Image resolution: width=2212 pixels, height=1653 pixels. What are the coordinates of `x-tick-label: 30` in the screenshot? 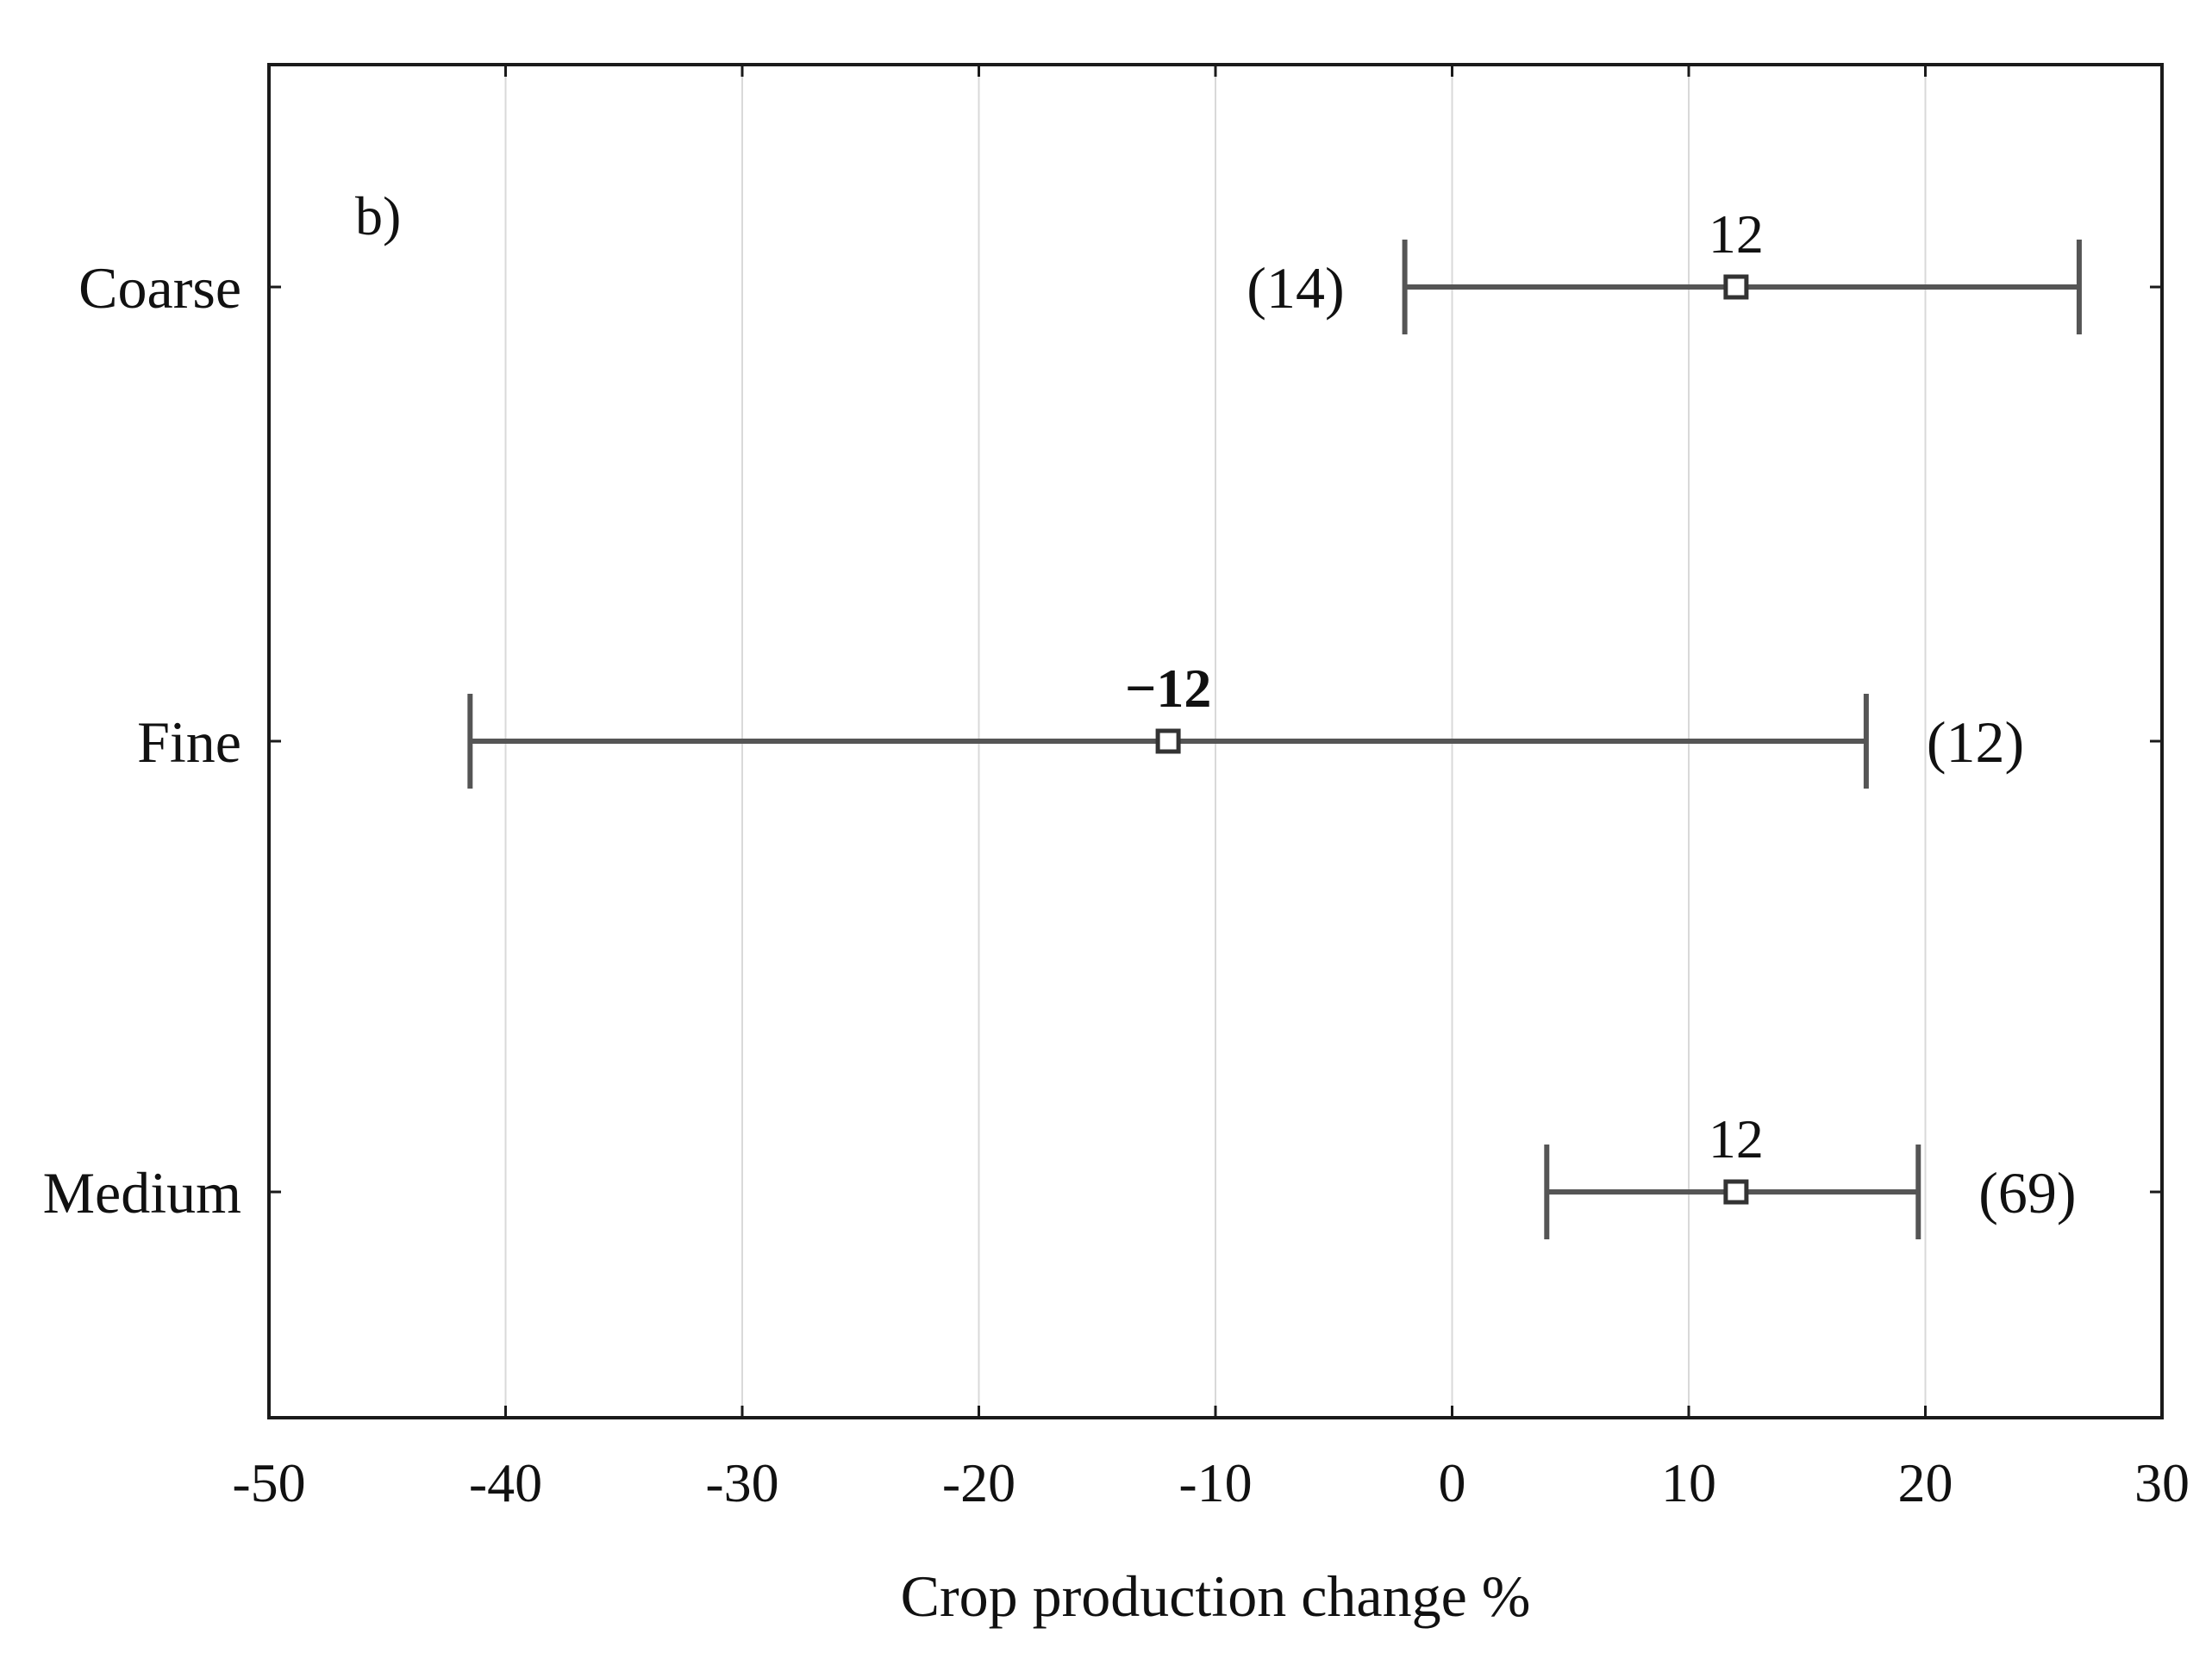 It's located at (2162, 1482).